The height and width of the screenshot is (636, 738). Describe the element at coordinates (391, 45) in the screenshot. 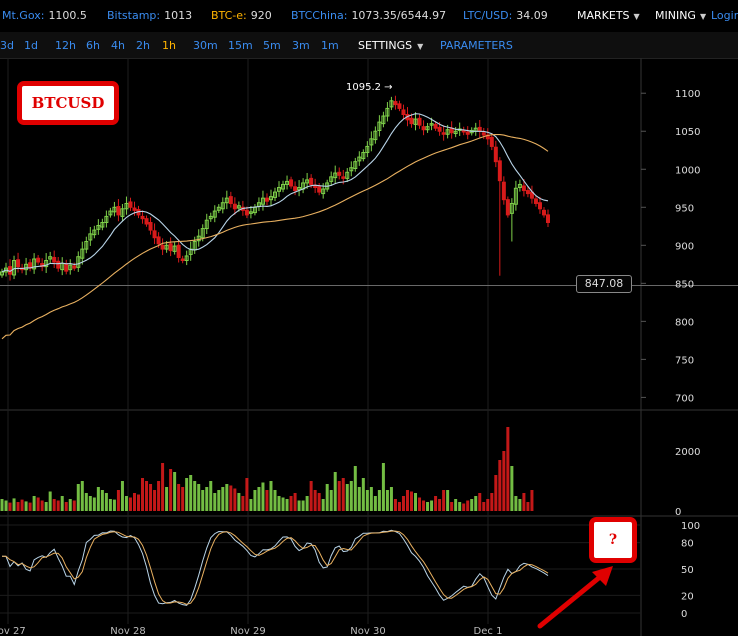

I see `settings-menu: SETTINGS ▼` at that location.